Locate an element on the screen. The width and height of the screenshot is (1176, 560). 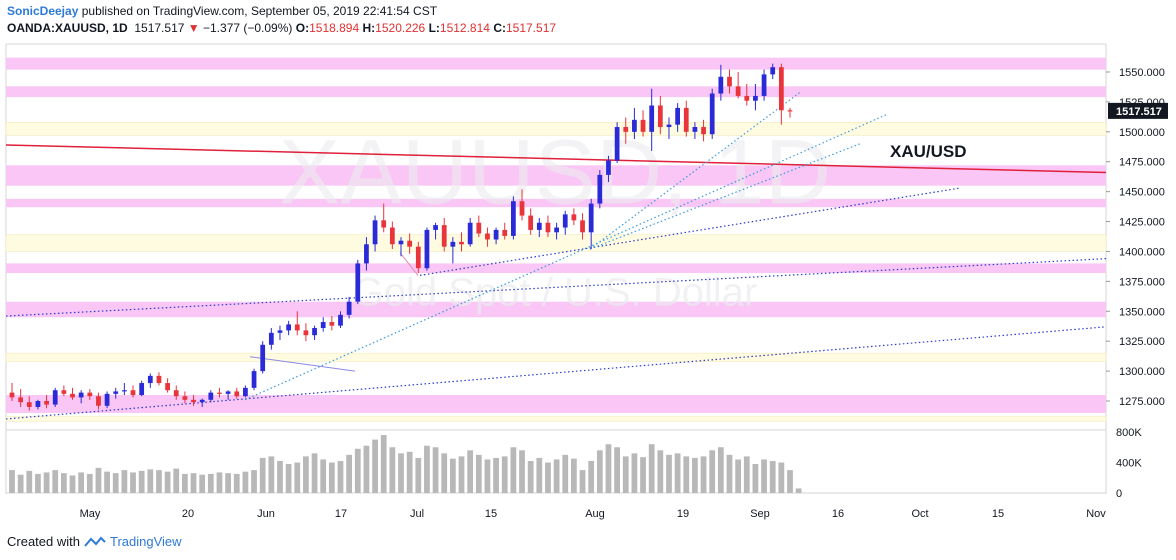
y-tick-label: 1450.000 is located at coordinates (1142, 193).